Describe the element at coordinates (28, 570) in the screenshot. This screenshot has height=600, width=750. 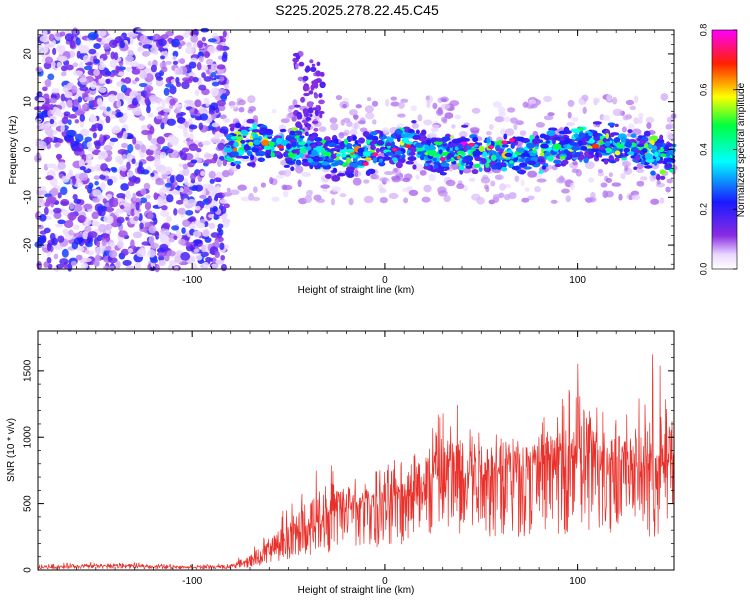
I see `y-tick-label: 0` at that location.